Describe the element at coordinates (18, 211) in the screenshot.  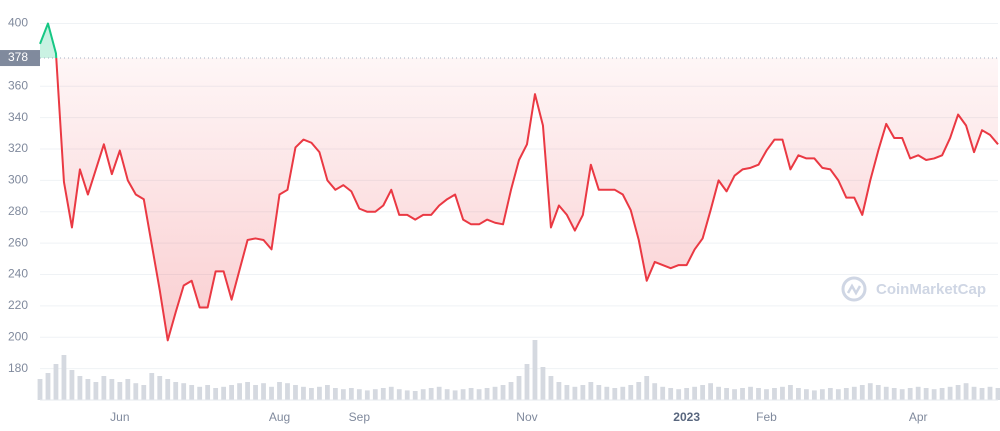
I see `y-tick-label: 280` at that location.